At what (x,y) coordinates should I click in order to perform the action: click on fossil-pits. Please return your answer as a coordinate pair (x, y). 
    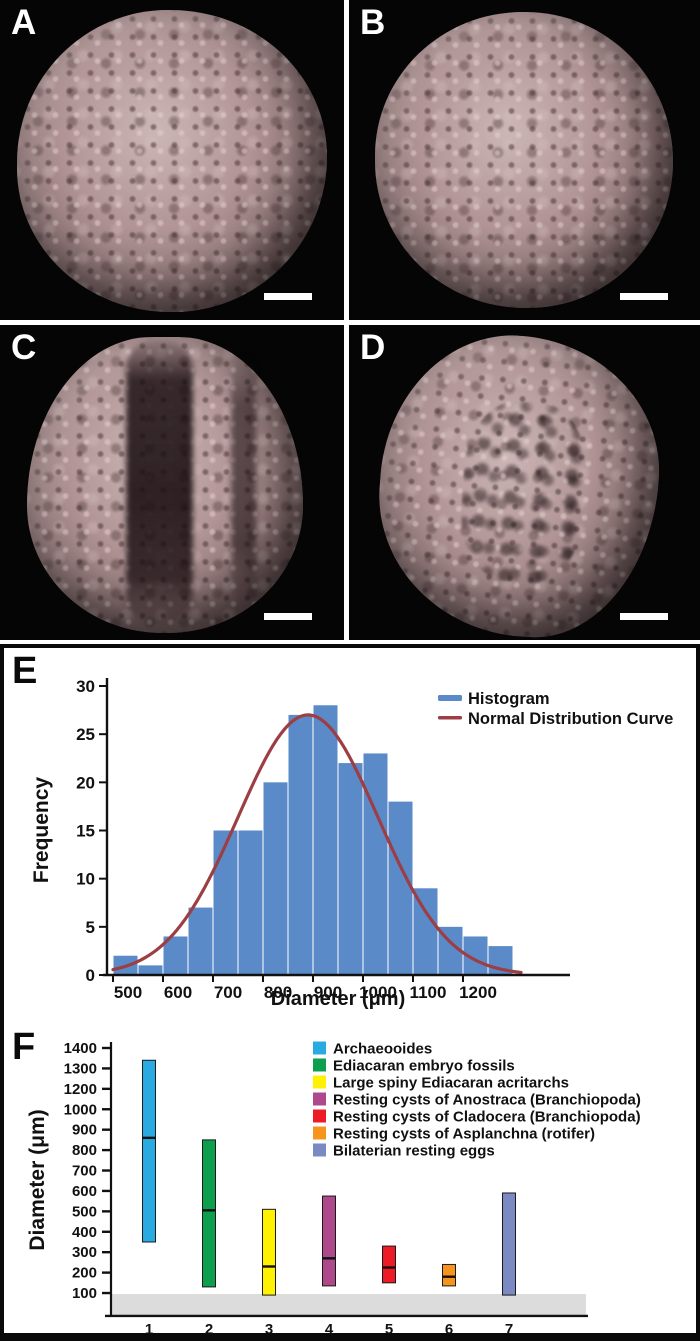
    Looking at the image, I should click on (524, 492).